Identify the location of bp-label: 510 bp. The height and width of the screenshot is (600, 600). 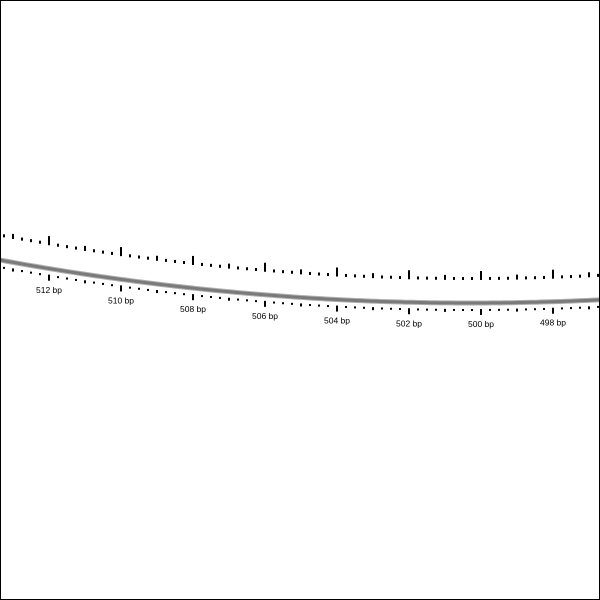
(121, 301).